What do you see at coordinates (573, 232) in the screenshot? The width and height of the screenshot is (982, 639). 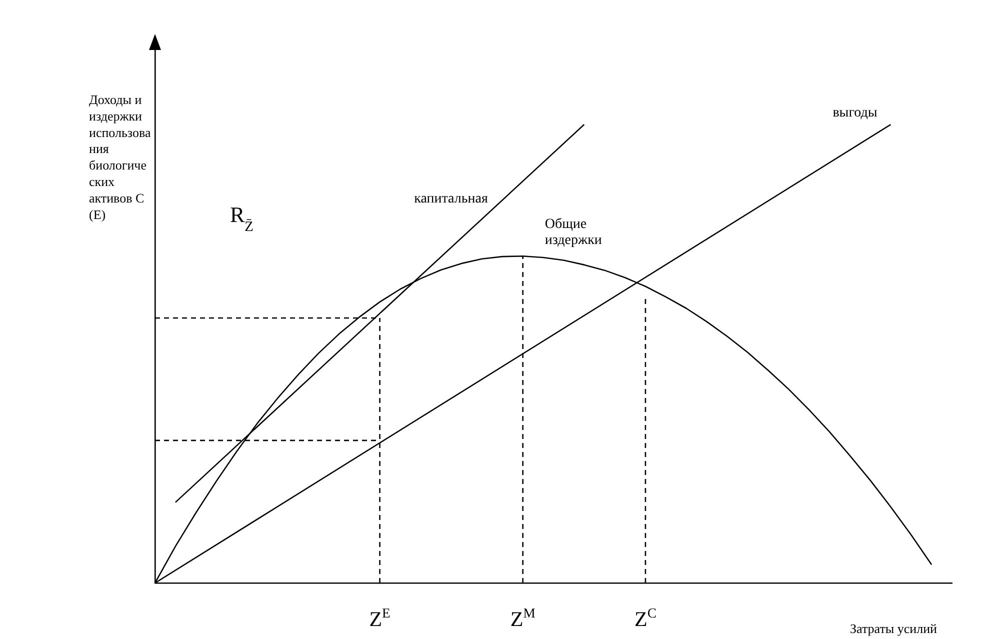 I see `series-label: Общие издержки` at bounding box center [573, 232].